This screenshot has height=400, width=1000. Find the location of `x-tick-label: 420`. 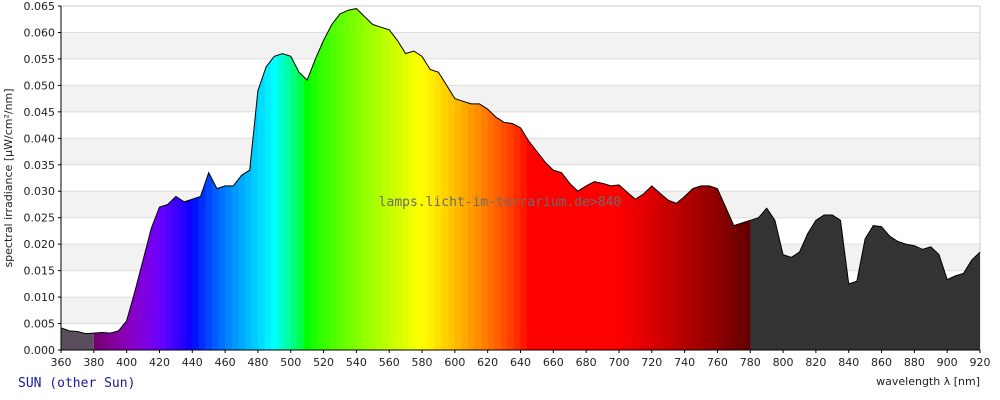

x-tick-label: 420 is located at coordinates (159, 362).